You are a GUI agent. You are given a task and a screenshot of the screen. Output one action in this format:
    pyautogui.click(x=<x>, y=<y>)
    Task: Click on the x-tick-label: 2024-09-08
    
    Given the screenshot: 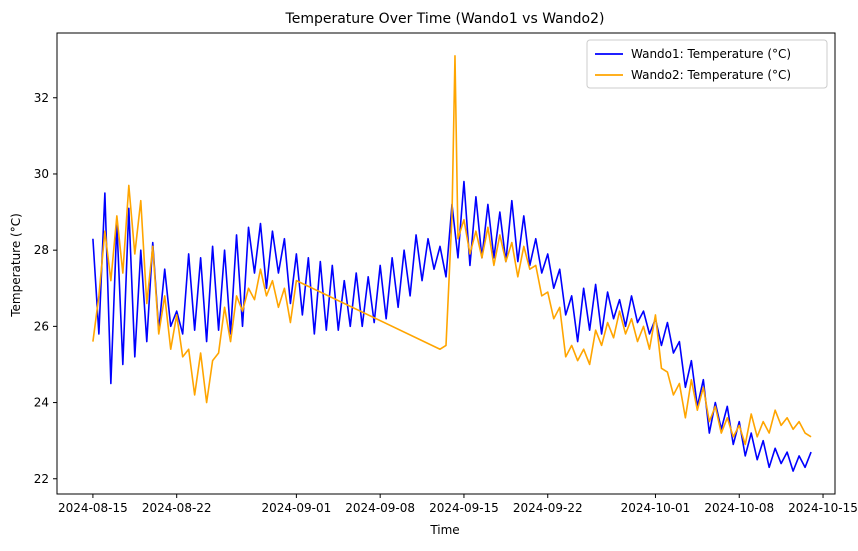 What is the action you would take?
    pyautogui.click(x=380, y=508)
    